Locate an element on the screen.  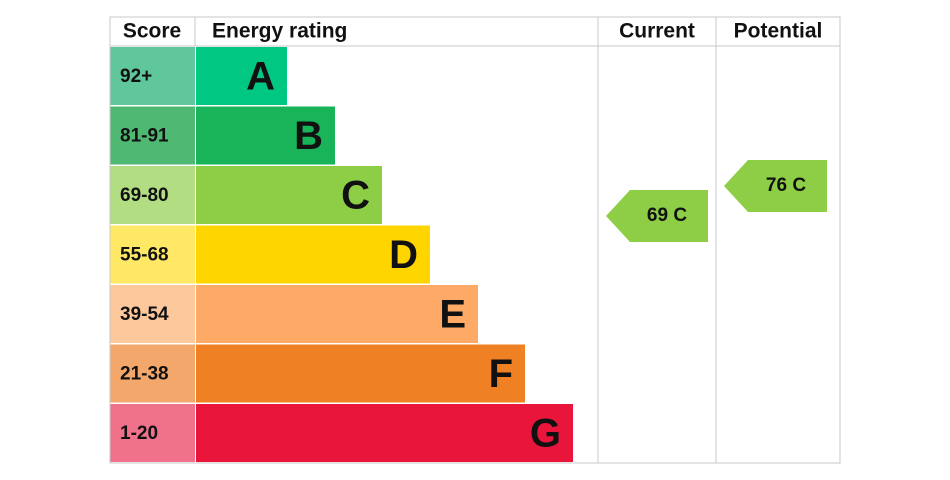
rating-letter: G is located at coordinates (545, 433).